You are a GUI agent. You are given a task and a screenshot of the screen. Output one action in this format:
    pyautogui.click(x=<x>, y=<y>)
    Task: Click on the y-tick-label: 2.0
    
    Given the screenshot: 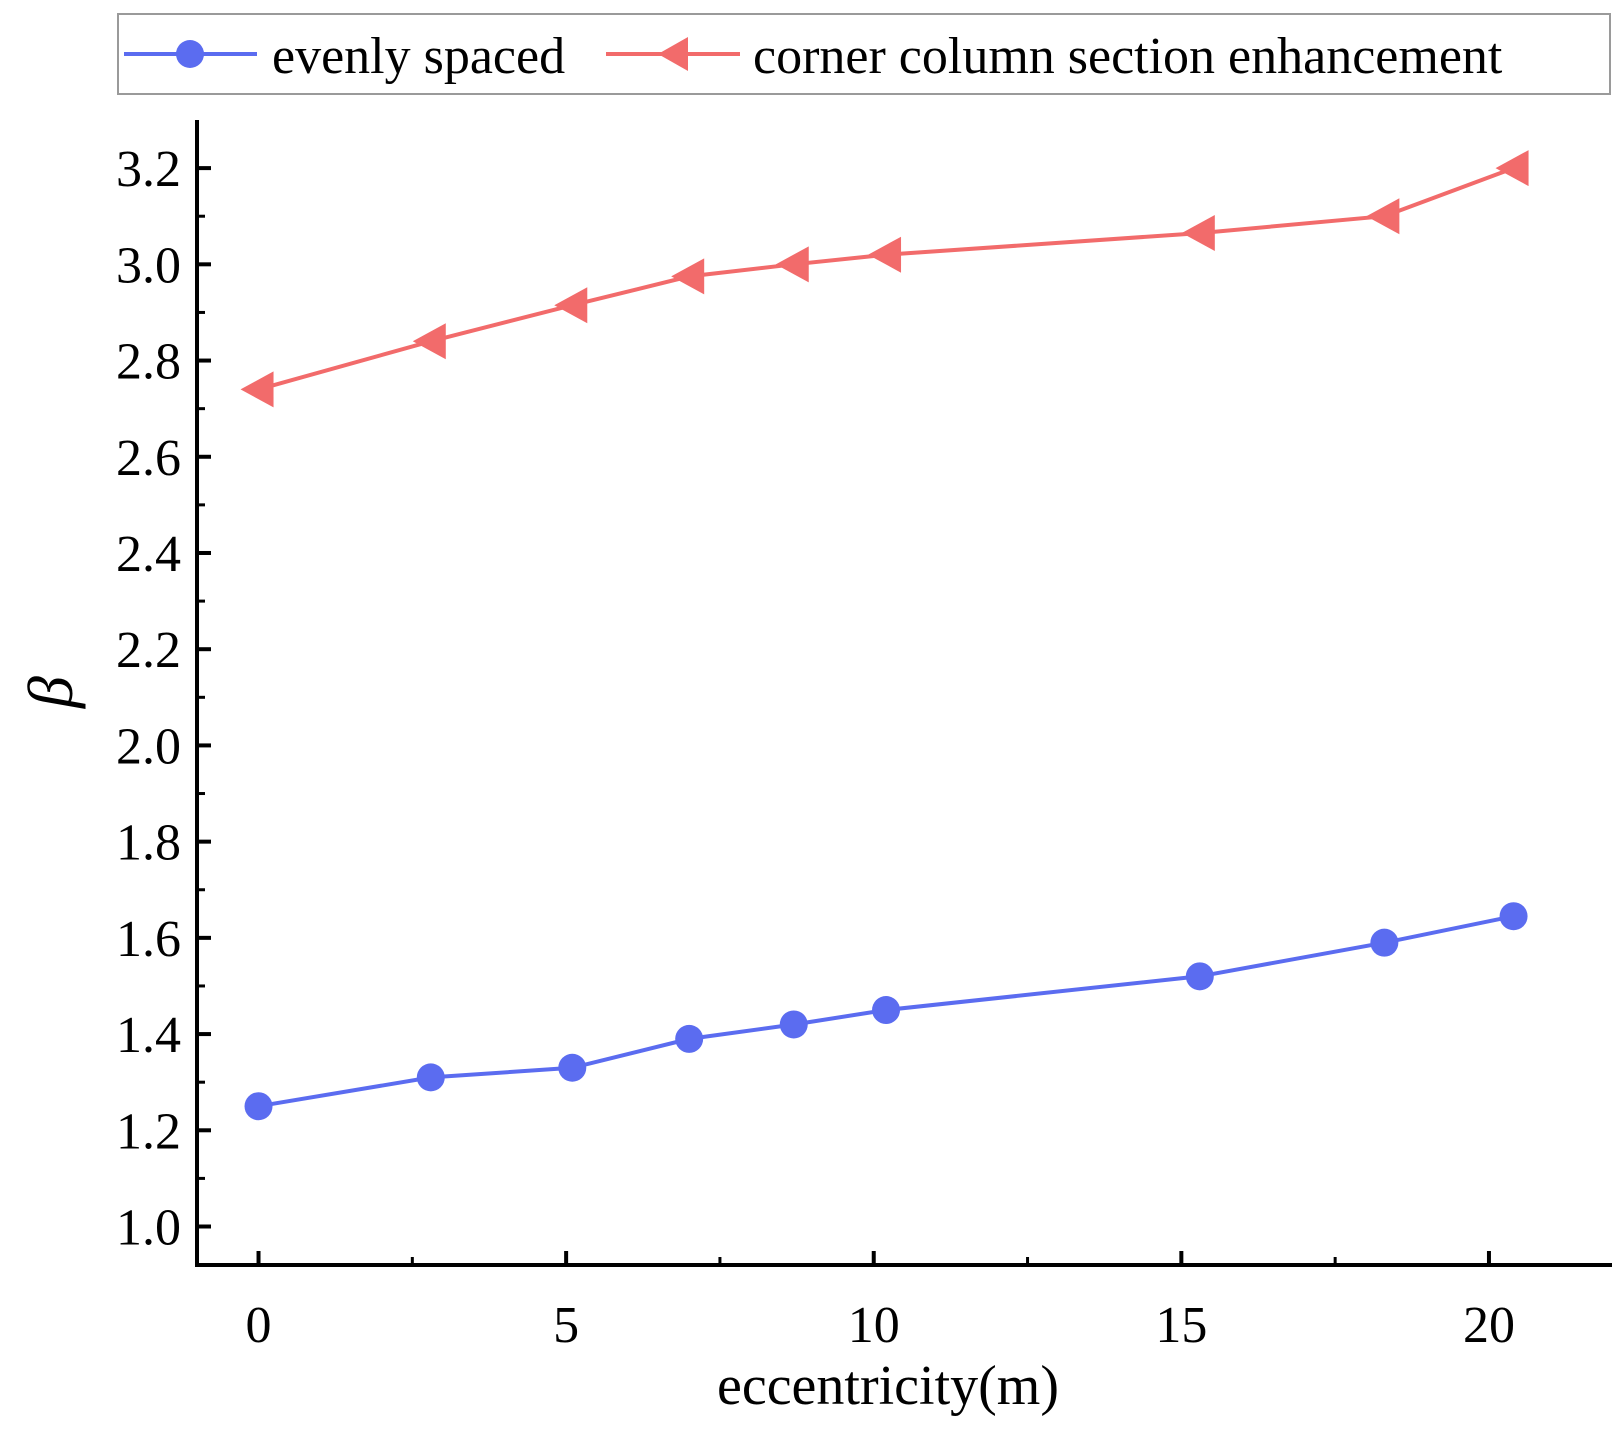 What is the action you would take?
    pyautogui.click(x=148, y=746)
    